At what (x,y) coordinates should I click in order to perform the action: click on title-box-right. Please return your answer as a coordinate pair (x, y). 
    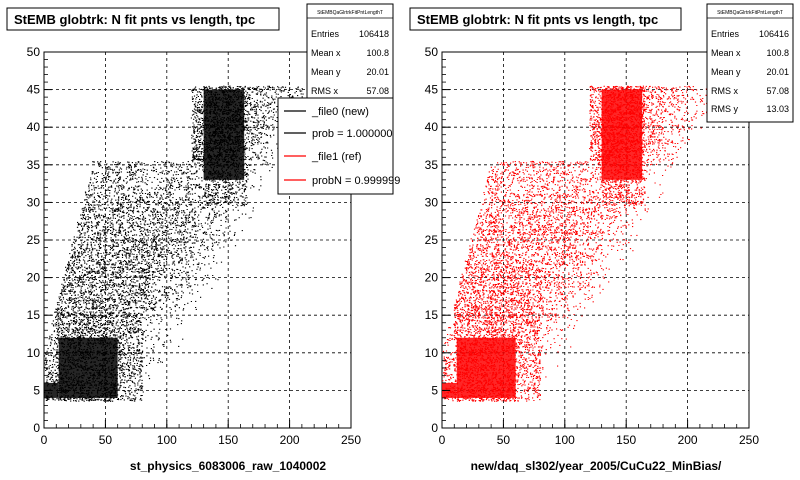
    Looking at the image, I should click on (545, 19).